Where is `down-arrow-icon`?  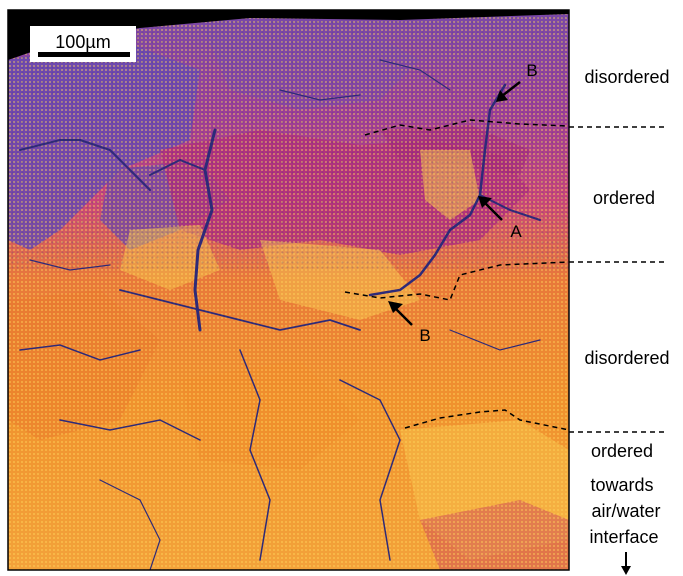 down-arrow-icon is located at coordinates (626, 563).